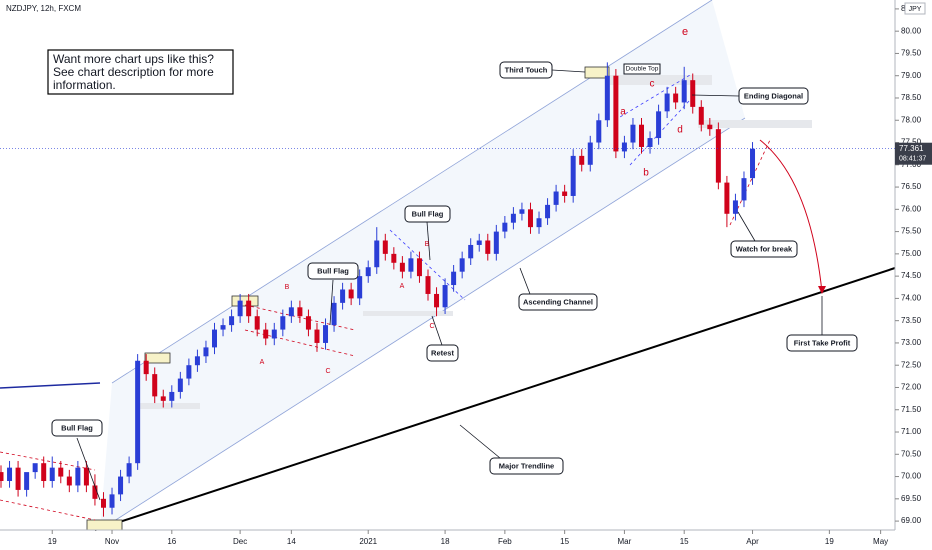 The image size is (932, 550). I want to click on wave-label: c, so click(652, 84).